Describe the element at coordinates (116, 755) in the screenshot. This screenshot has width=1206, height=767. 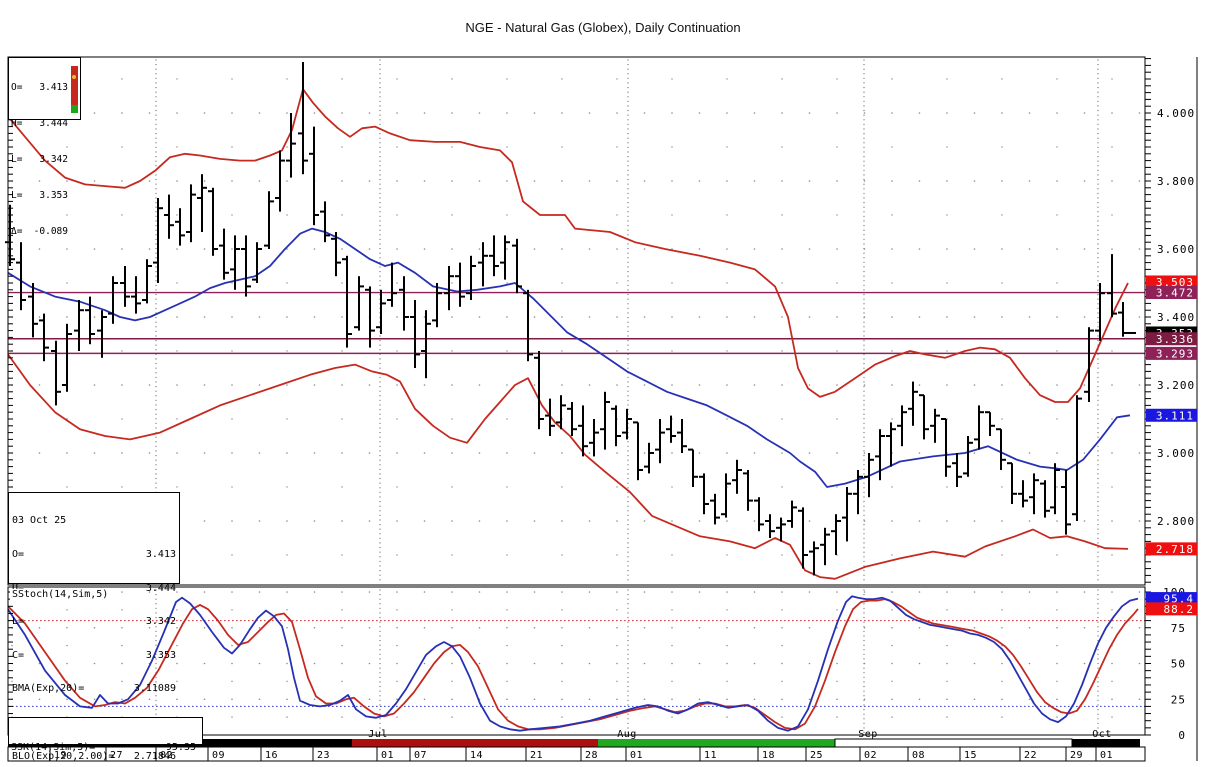
I see `svg-text: 27` at that location.